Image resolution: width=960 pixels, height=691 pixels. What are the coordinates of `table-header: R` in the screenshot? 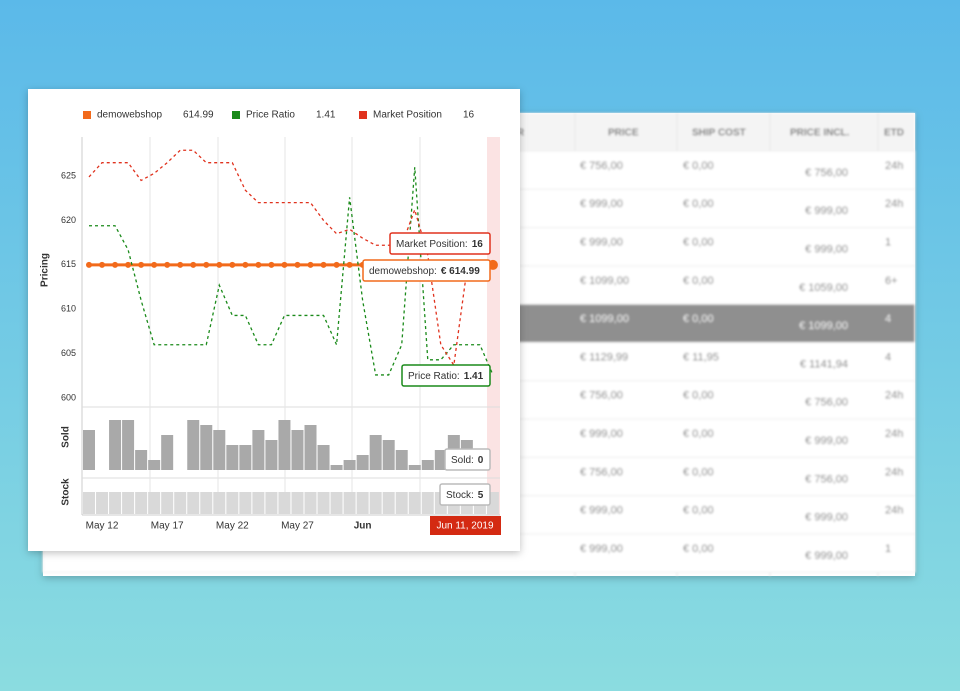 It's located at (521, 133).